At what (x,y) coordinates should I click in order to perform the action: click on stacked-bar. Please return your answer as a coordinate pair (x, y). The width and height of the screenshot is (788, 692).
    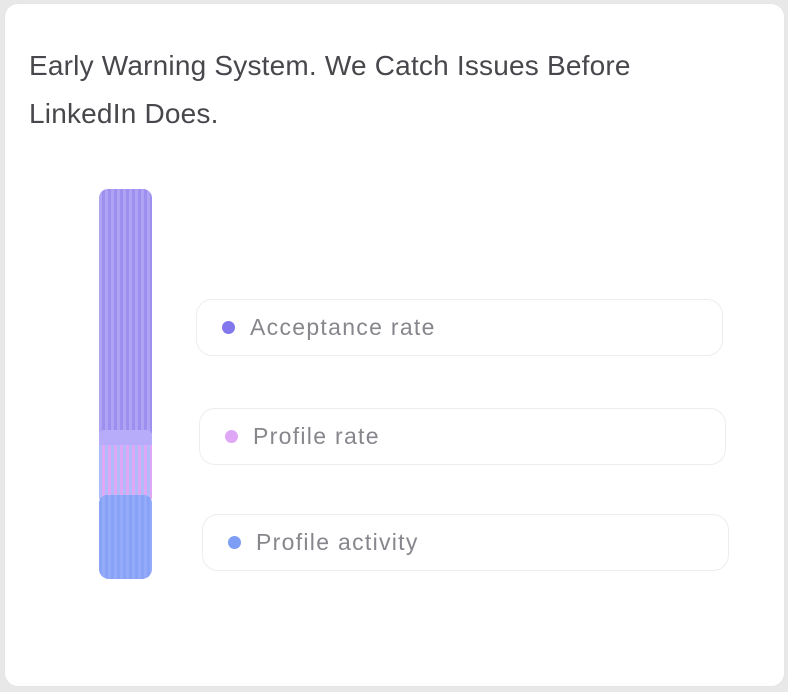
    Looking at the image, I should click on (125, 384).